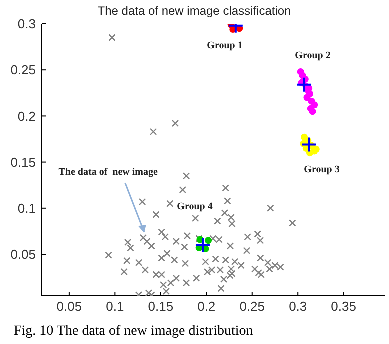 The image size is (389, 344). What do you see at coordinates (23, 70) in the screenshot?
I see `y-tick-label: 0.25` at bounding box center [23, 70].